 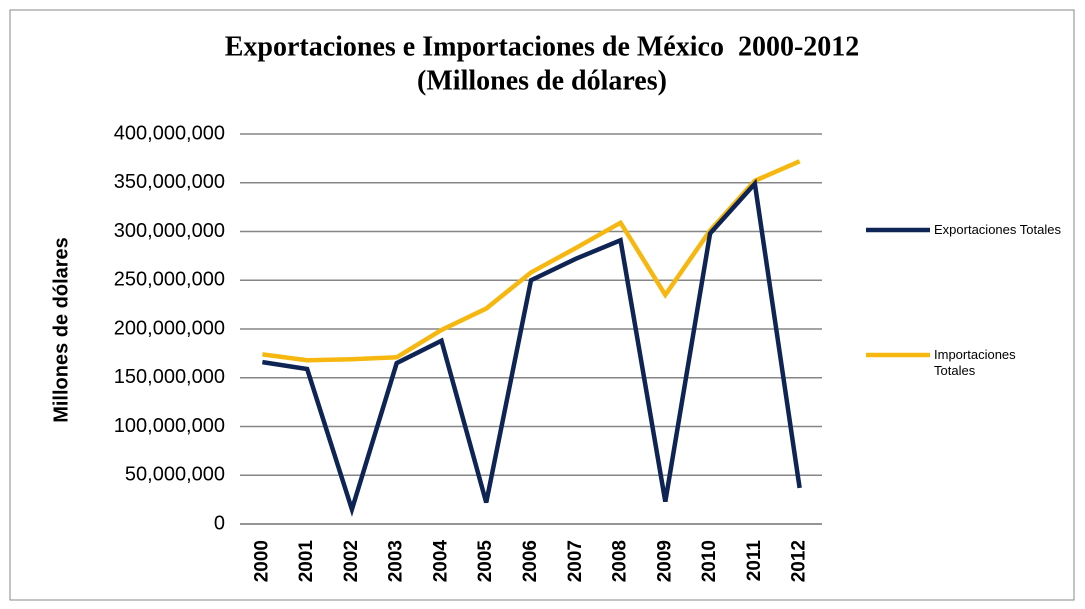 What do you see at coordinates (351, 561) in the screenshot?
I see `x-tick-label: 2002` at bounding box center [351, 561].